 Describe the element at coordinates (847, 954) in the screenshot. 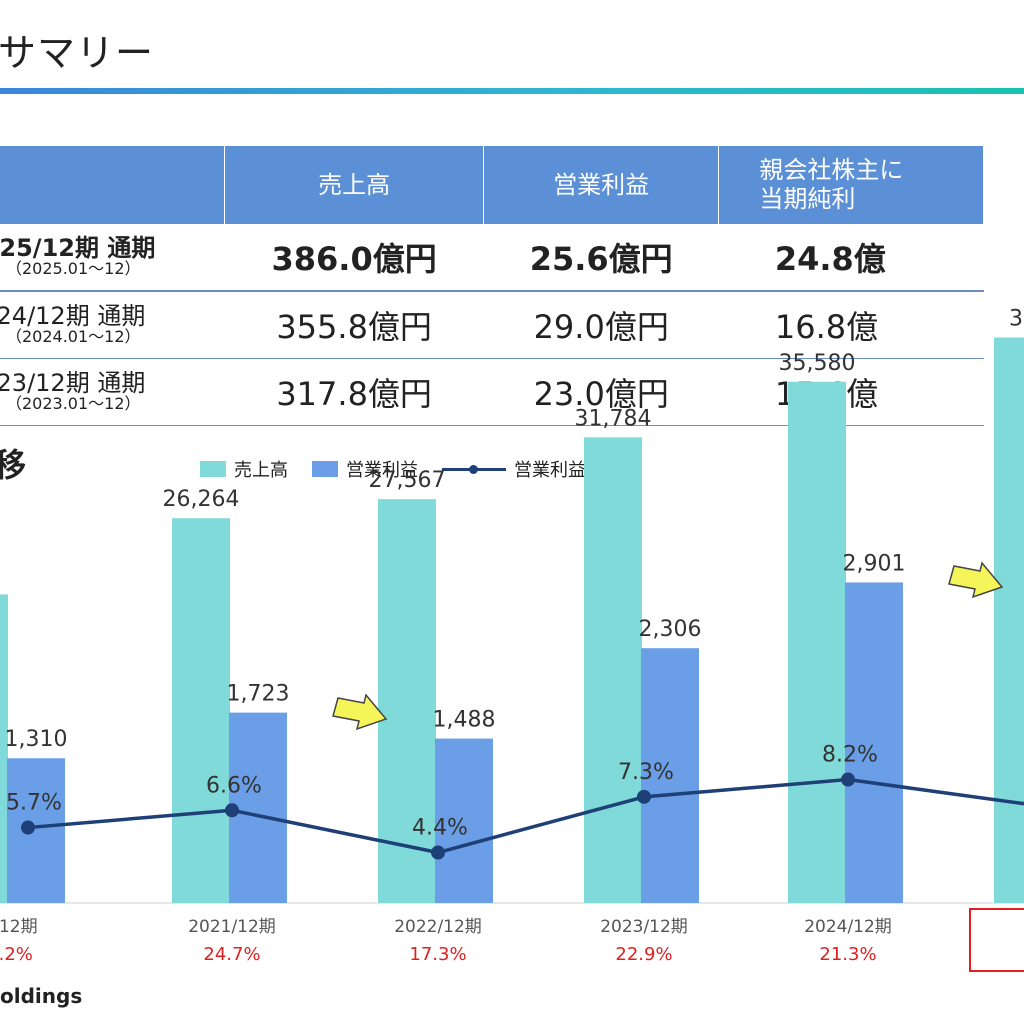

I see `growth-rate-label: 21.3%` at that location.